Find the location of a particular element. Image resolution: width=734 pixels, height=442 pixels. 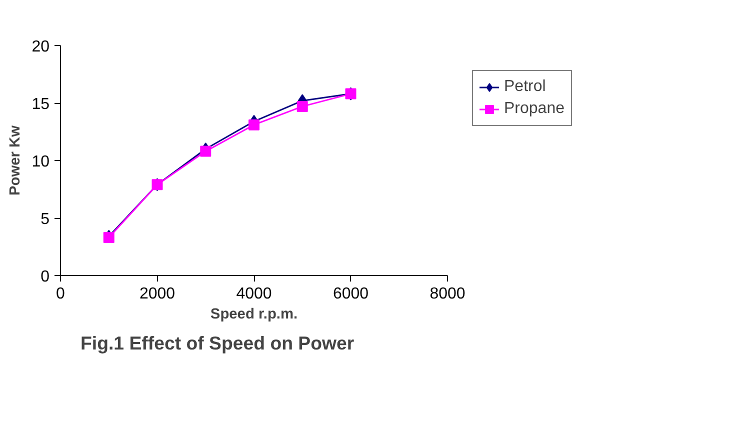

x-tick-label: 6000 is located at coordinates (350, 294).